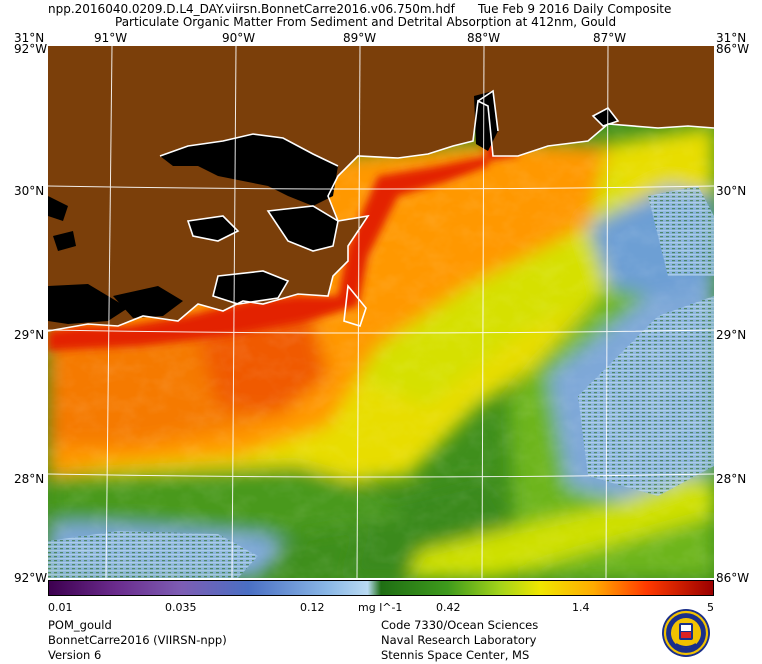  I want to click on footer-right-line-3: Stennis Space Center, MS, so click(455, 655).